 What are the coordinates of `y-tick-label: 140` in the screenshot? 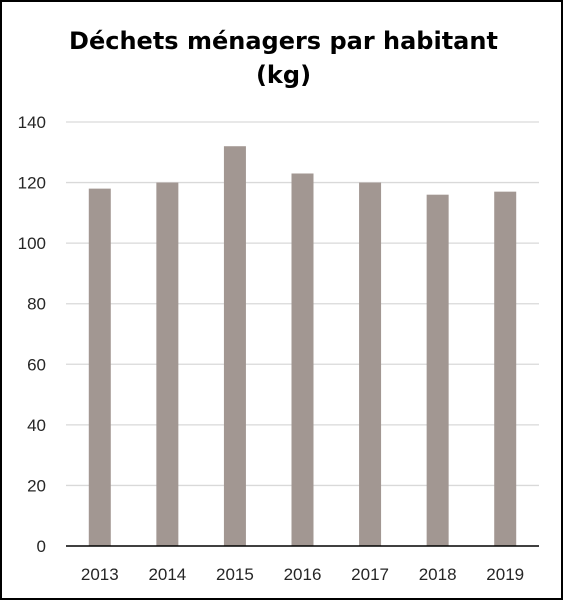 It's located at (32, 122).